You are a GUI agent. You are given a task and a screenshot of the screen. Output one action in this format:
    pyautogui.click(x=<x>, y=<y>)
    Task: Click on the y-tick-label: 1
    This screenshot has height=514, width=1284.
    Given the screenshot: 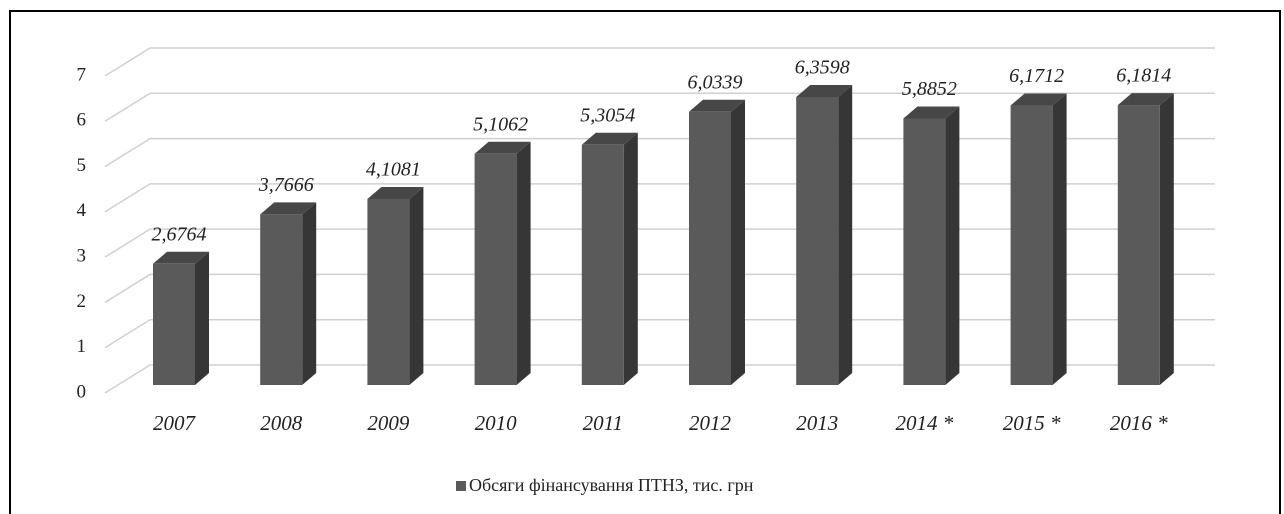 What is the action you would take?
    pyautogui.click(x=82, y=346)
    